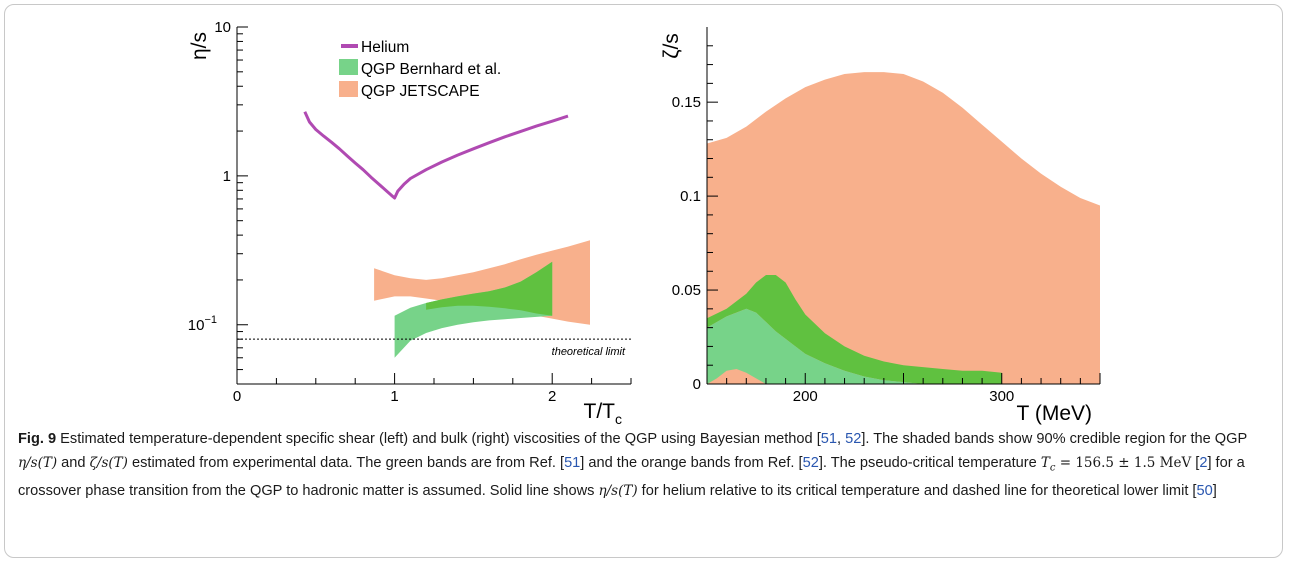  Describe the element at coordinates (436, 155) in the screenshot. I see `line-helium` at that location.